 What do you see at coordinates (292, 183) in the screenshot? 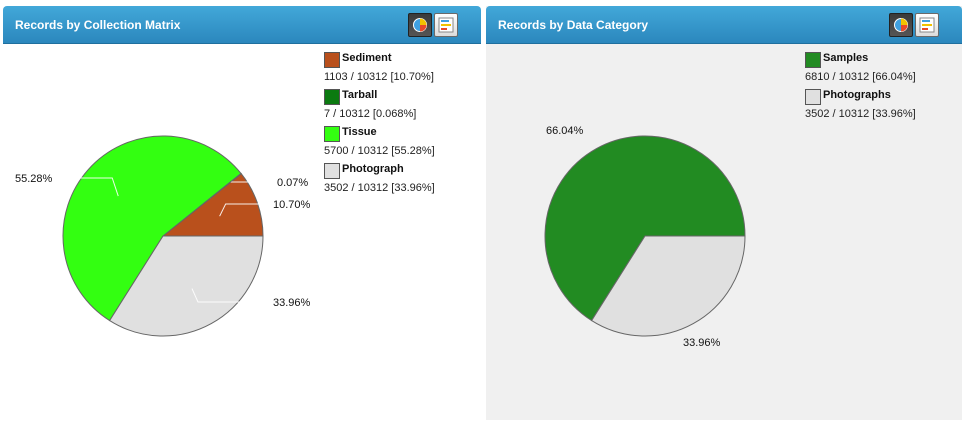
I see `pie-data-label: 0.07%` at bounding box center [292, 183].